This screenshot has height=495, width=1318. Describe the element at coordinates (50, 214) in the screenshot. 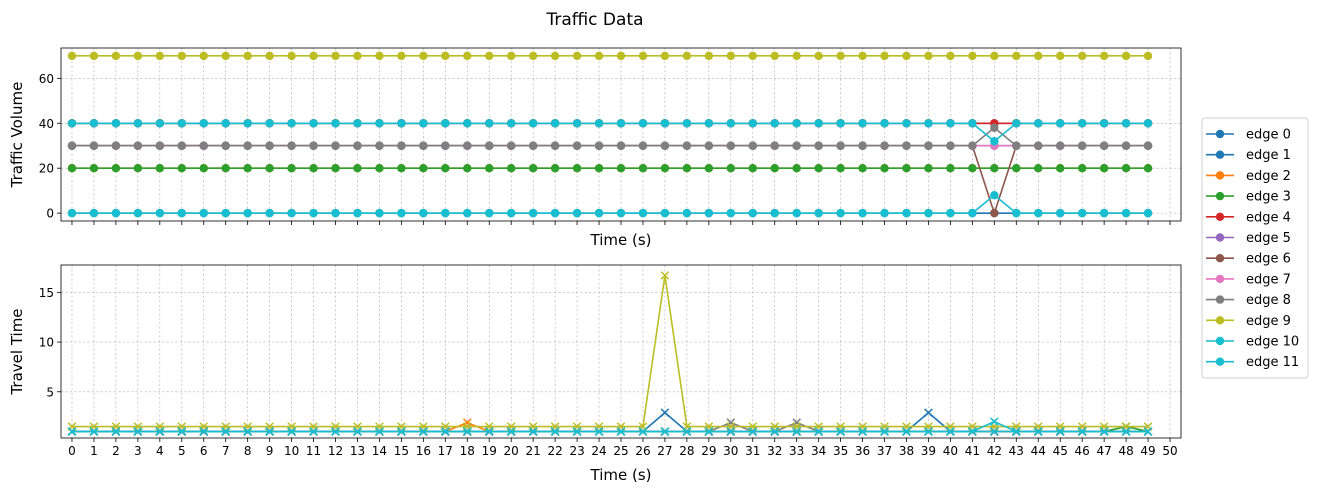

I see `y-tick-label: 0` at that location.